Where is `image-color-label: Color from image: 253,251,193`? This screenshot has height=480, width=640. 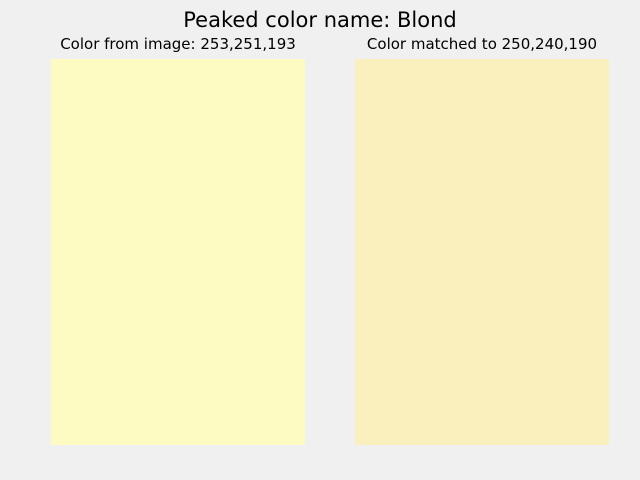
image-color-label: Color from image: 253,251,193 is located at coordinates (178, 44).